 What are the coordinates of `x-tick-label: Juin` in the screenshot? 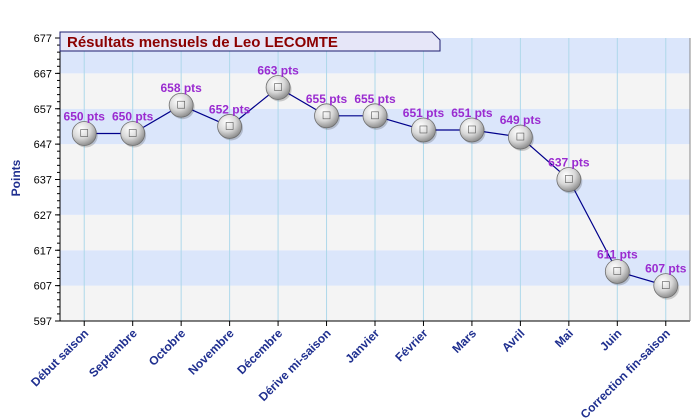 It's located at (610, 339).